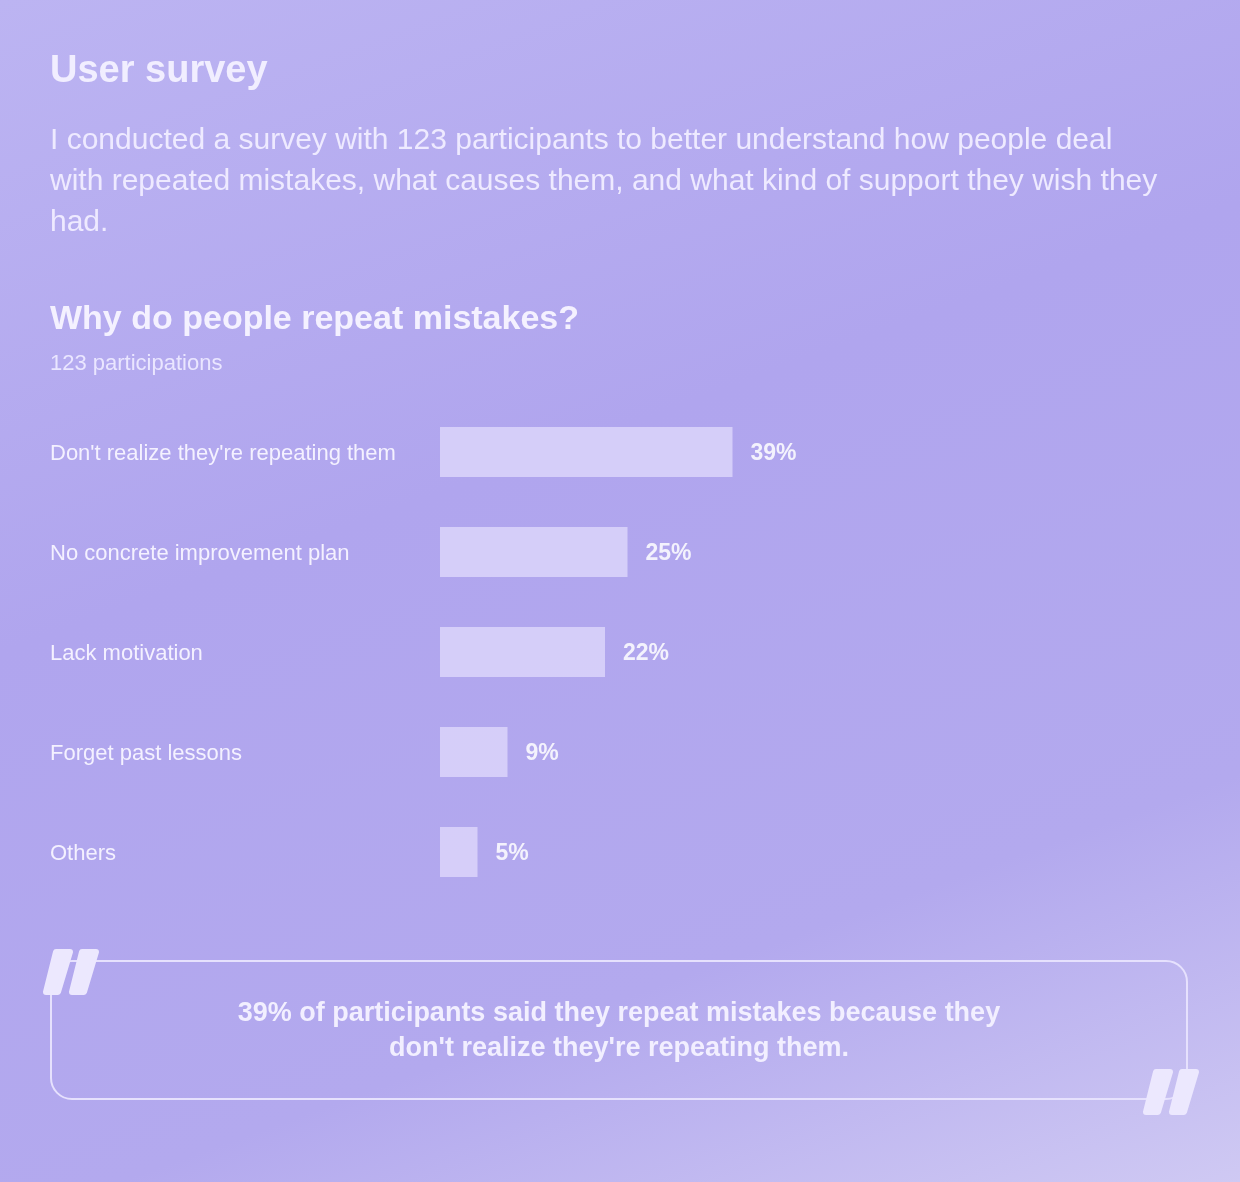 This screenshot has height=1182, width=1240. Describe the element at coordinates (83, 852) in the screenshot. I see `y-tick-label: Others` at that location.